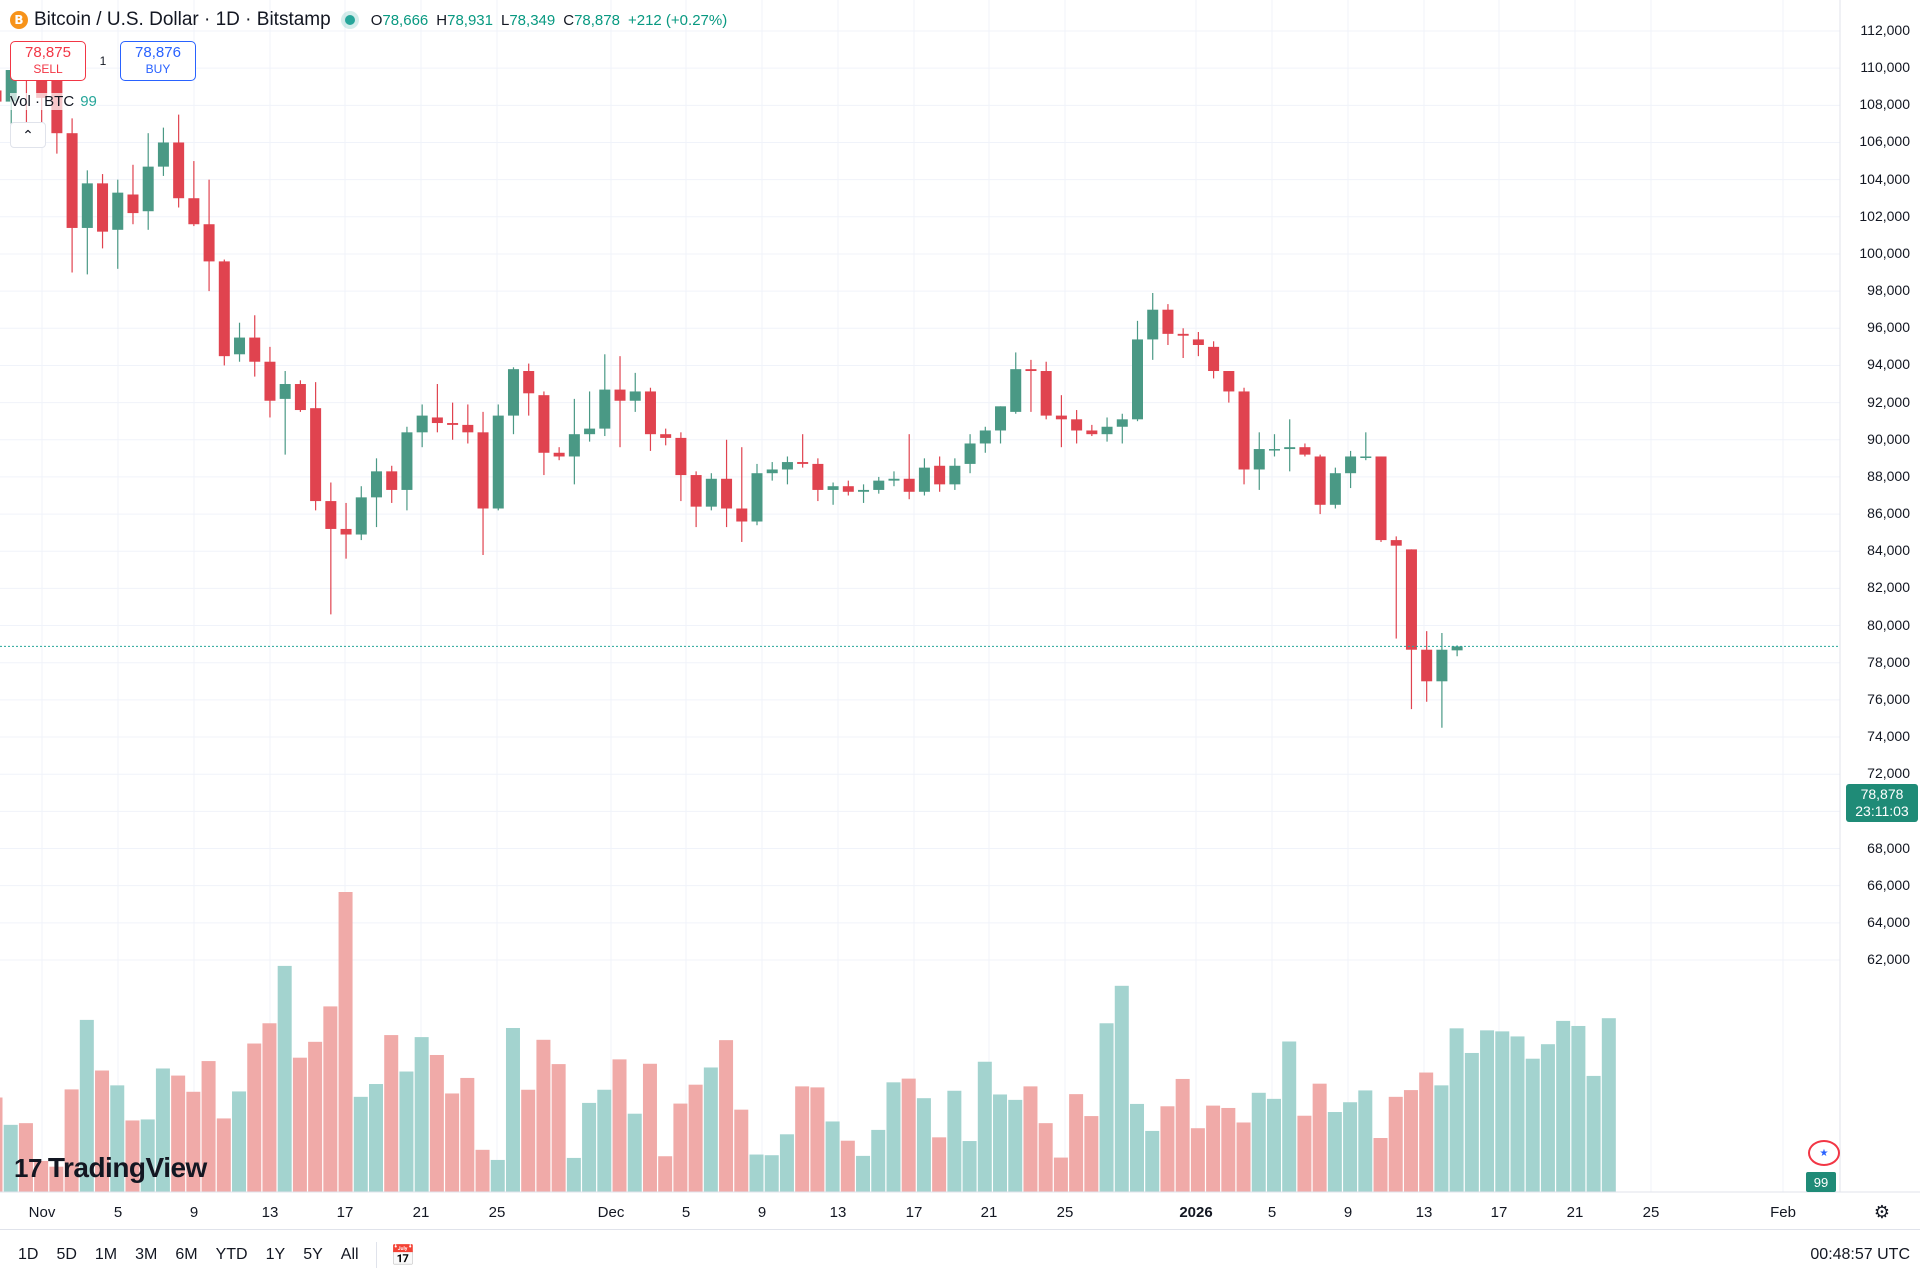  I want to click on range-button-1m: 1M, so click(106, 1254).